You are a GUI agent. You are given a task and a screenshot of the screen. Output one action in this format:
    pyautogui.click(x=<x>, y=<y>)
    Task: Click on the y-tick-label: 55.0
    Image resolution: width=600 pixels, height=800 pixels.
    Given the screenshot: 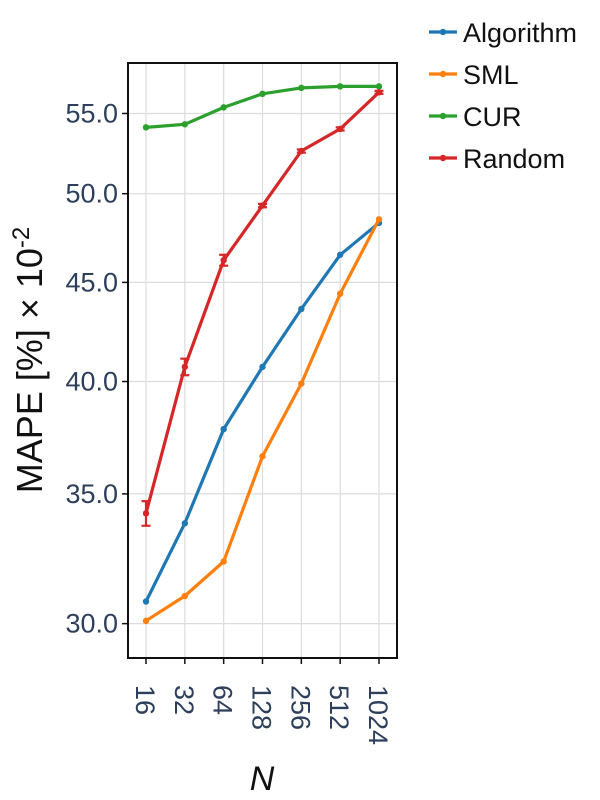 What is the action you would take?
    pyautogui.click(x=91, y=113)
    